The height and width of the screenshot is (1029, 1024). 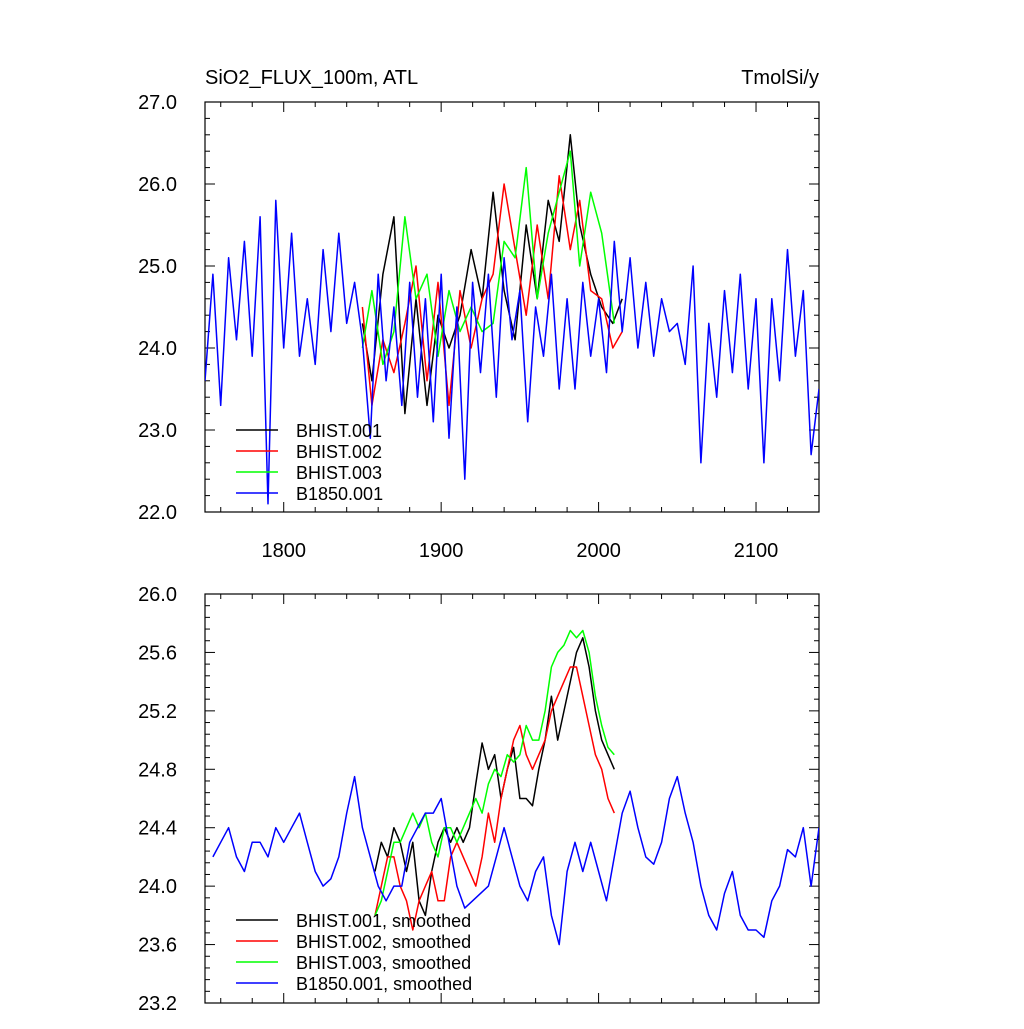 What do you see at coordinates (311, 78) in the screenshot?
I see `chart-title: SiO2_FLUX_100m, ATL` at bounding box center [311, 78].